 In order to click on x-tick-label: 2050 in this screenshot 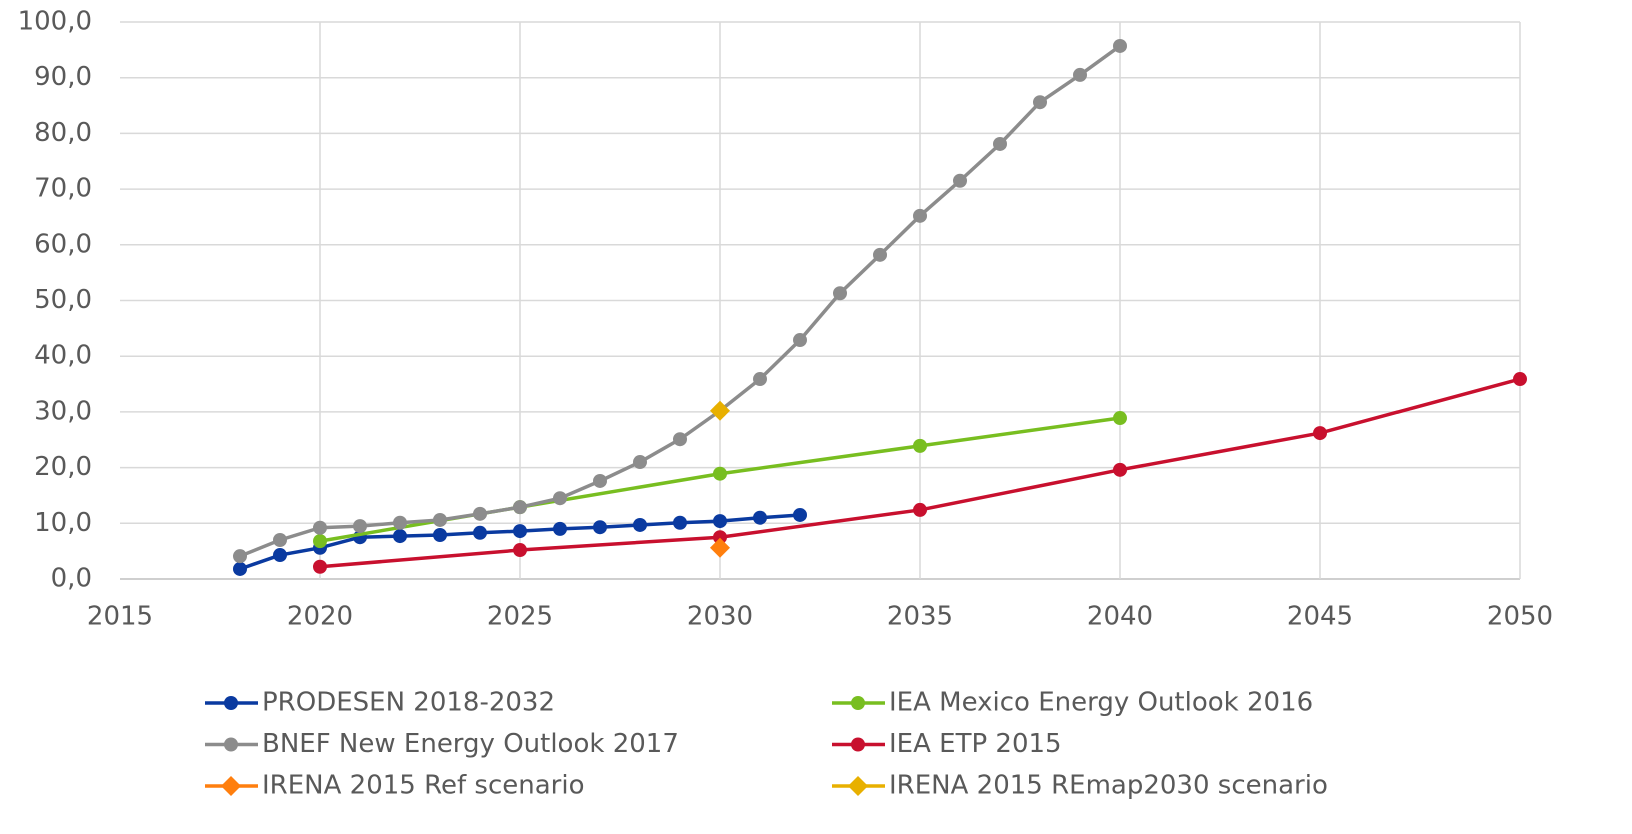, I will do `click(1520, 617)`.